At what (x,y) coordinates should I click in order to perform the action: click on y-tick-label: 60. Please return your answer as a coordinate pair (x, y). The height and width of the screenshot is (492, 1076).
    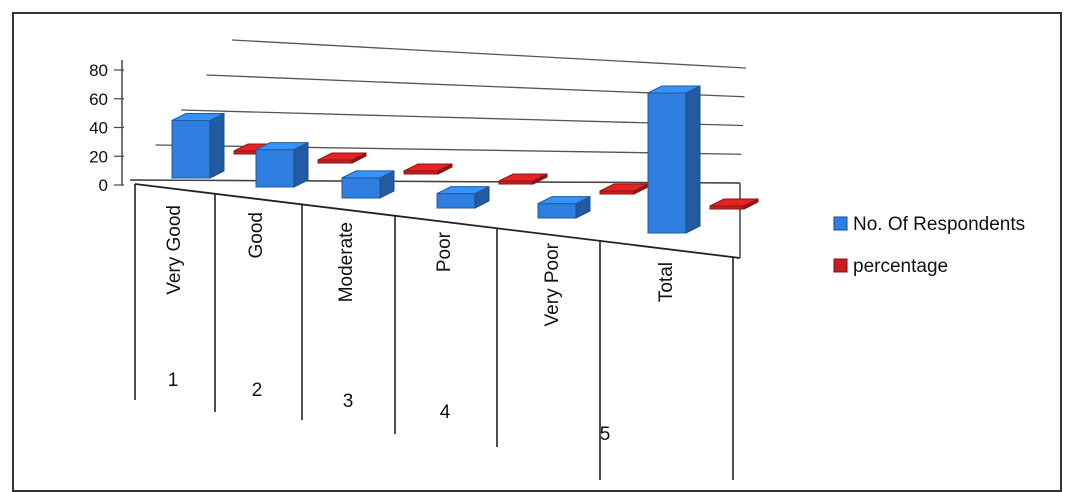
    Looking at the image, I should click on (98, 99).